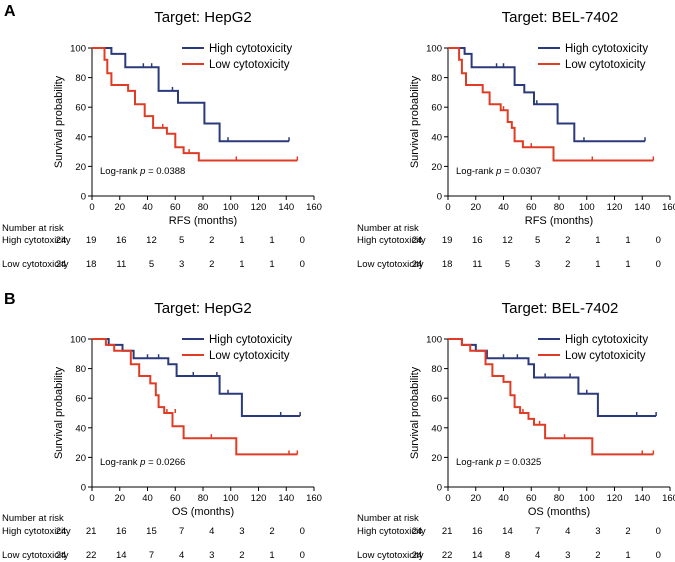  What do you see at coordinates (59, 412) in the screenshot?
I see `y-axis-label: Survival probability` at bounding box center [59, 412].